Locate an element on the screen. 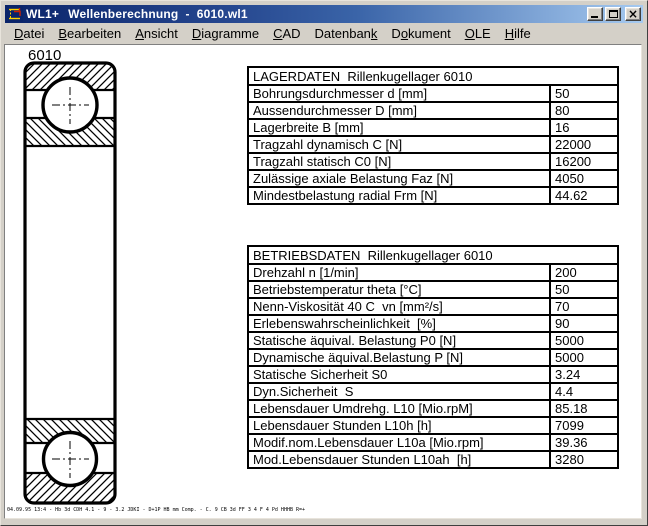 Image resolution: width=648 pixels, height=526 pixels. table-row: Dyn.Sicherheit S 4.4 is located at coordinates (433, 391).